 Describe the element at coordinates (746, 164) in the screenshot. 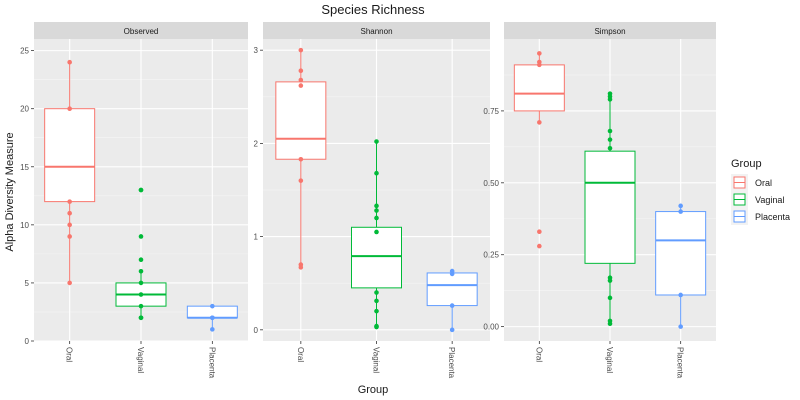

I see `legend-title: Group` at that location.